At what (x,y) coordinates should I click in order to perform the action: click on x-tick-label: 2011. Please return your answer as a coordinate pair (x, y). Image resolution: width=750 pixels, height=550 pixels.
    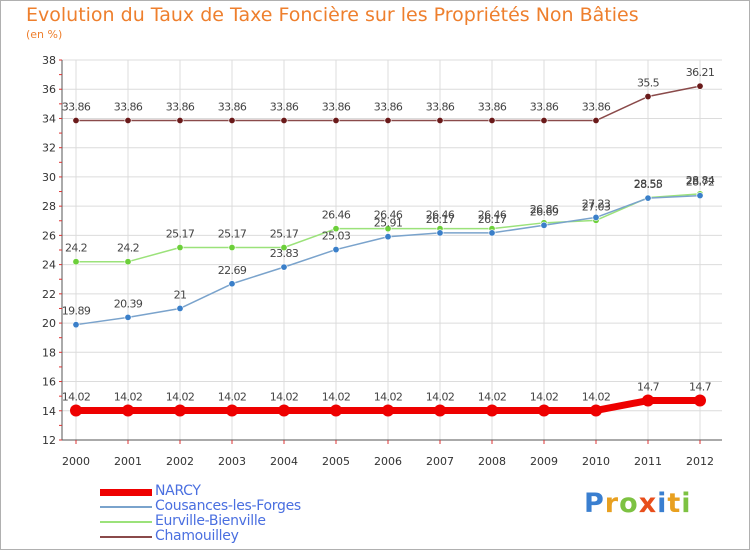
    Looking at the image, I should click on (648, 461).